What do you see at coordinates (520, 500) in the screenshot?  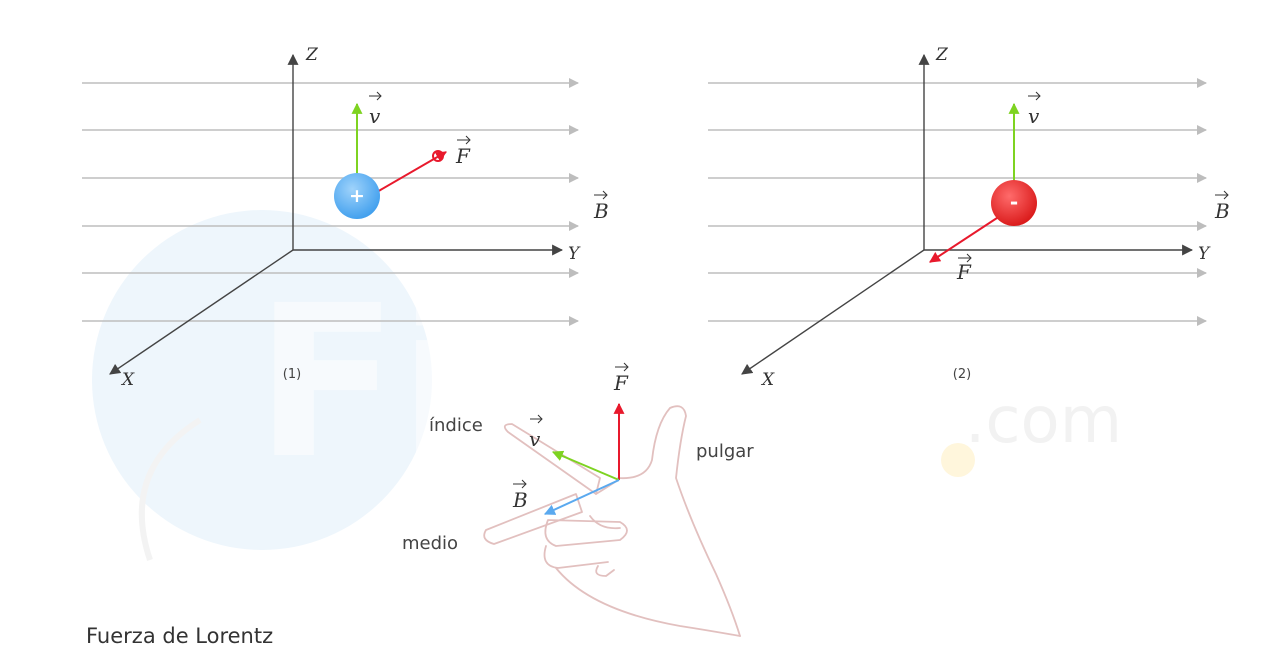 I see `hand-field-label: B` at bounding box center [520, 500].